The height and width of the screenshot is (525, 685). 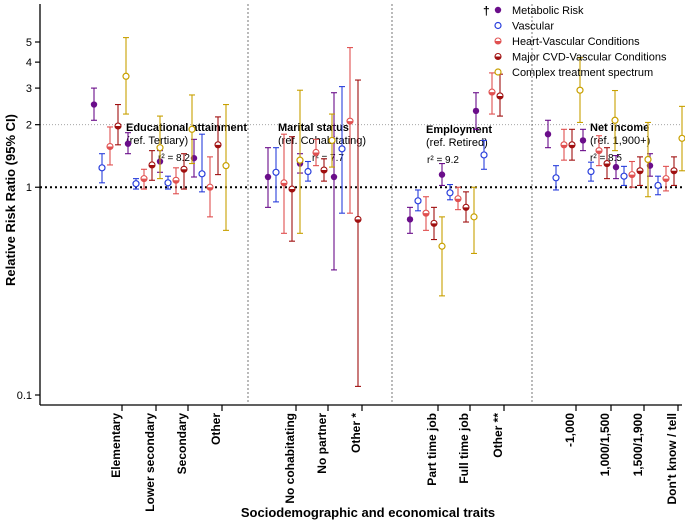 What do you see at coordinates (157, 141) in the screenshot?
I see `group-reference: (ref. Tertiary)` at bounding box center [157, 141].